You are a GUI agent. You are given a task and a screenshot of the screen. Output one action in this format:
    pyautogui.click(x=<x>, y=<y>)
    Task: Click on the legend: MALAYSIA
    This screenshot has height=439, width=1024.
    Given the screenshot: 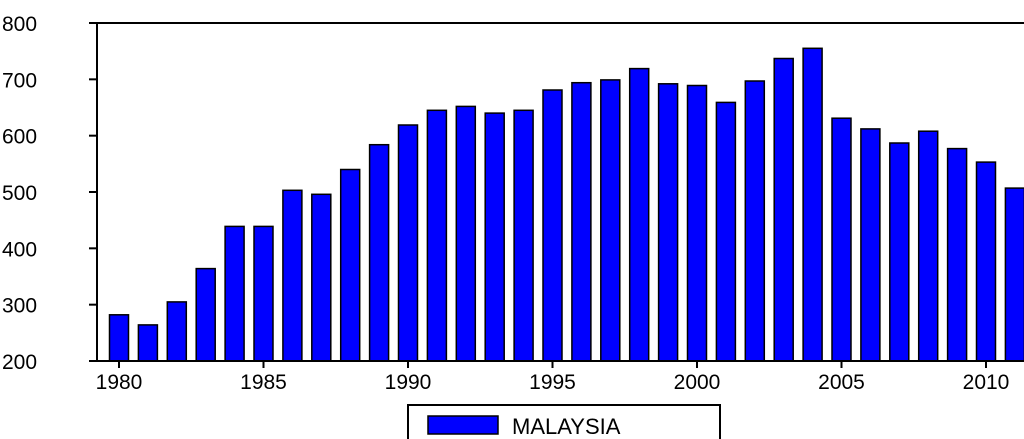 What is the action you would take?
    pyautogui.click(x=564, y=421)
    